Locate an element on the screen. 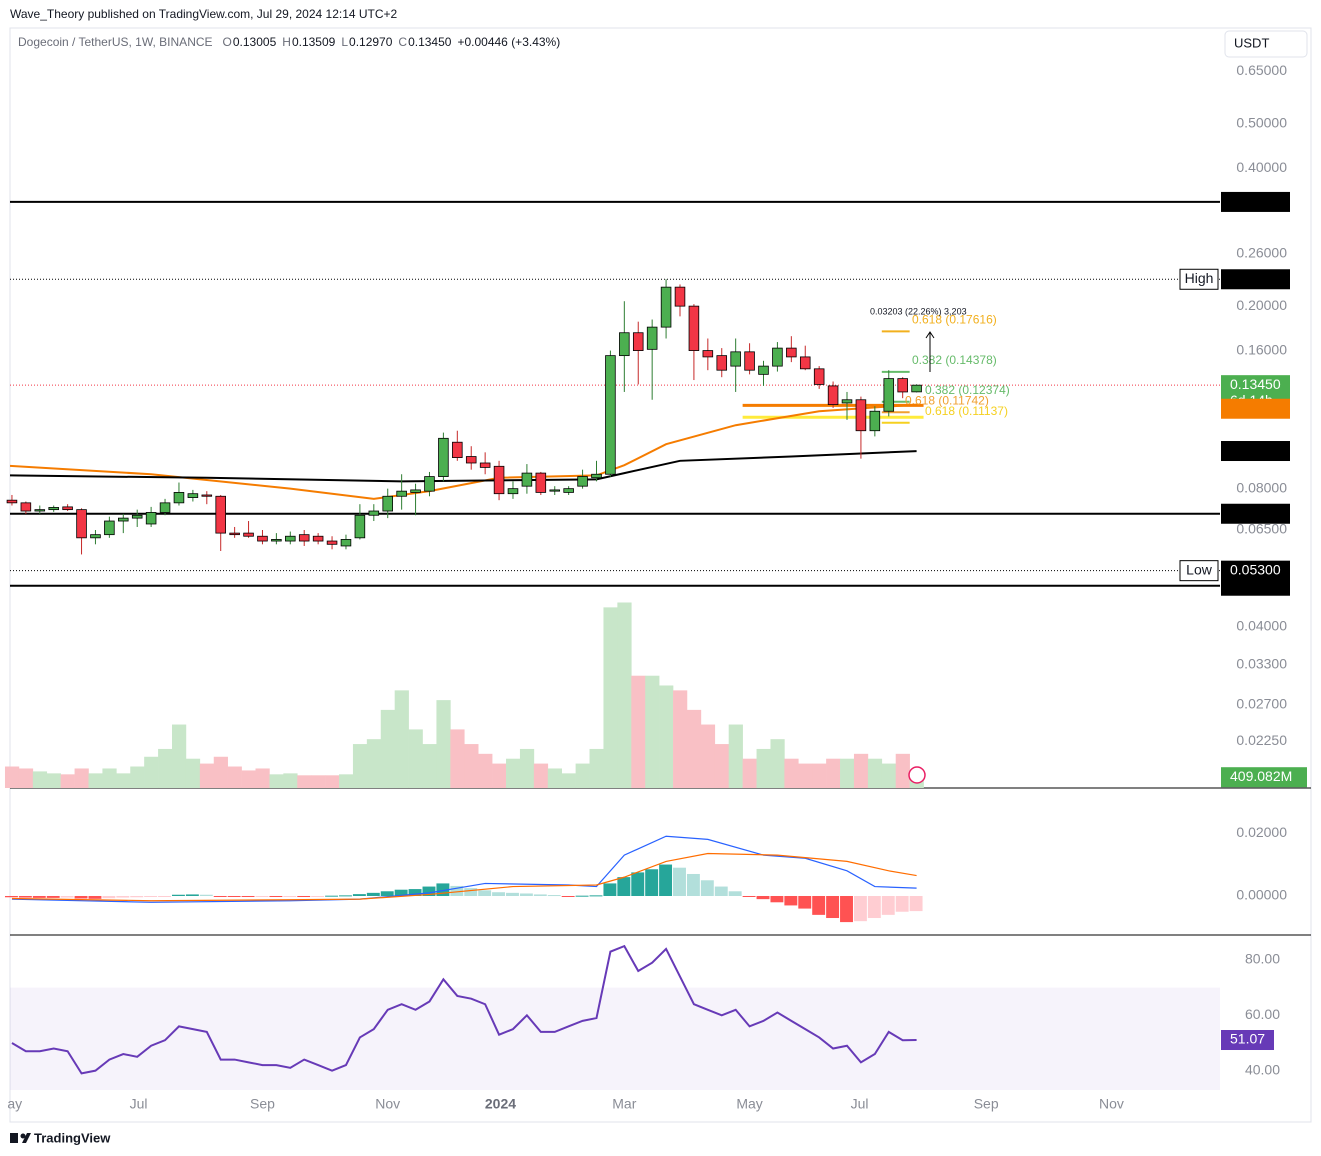 Image resolution: width=1321 pixels, height=1156 pixels. logo is located at coordinates (20, 1138).